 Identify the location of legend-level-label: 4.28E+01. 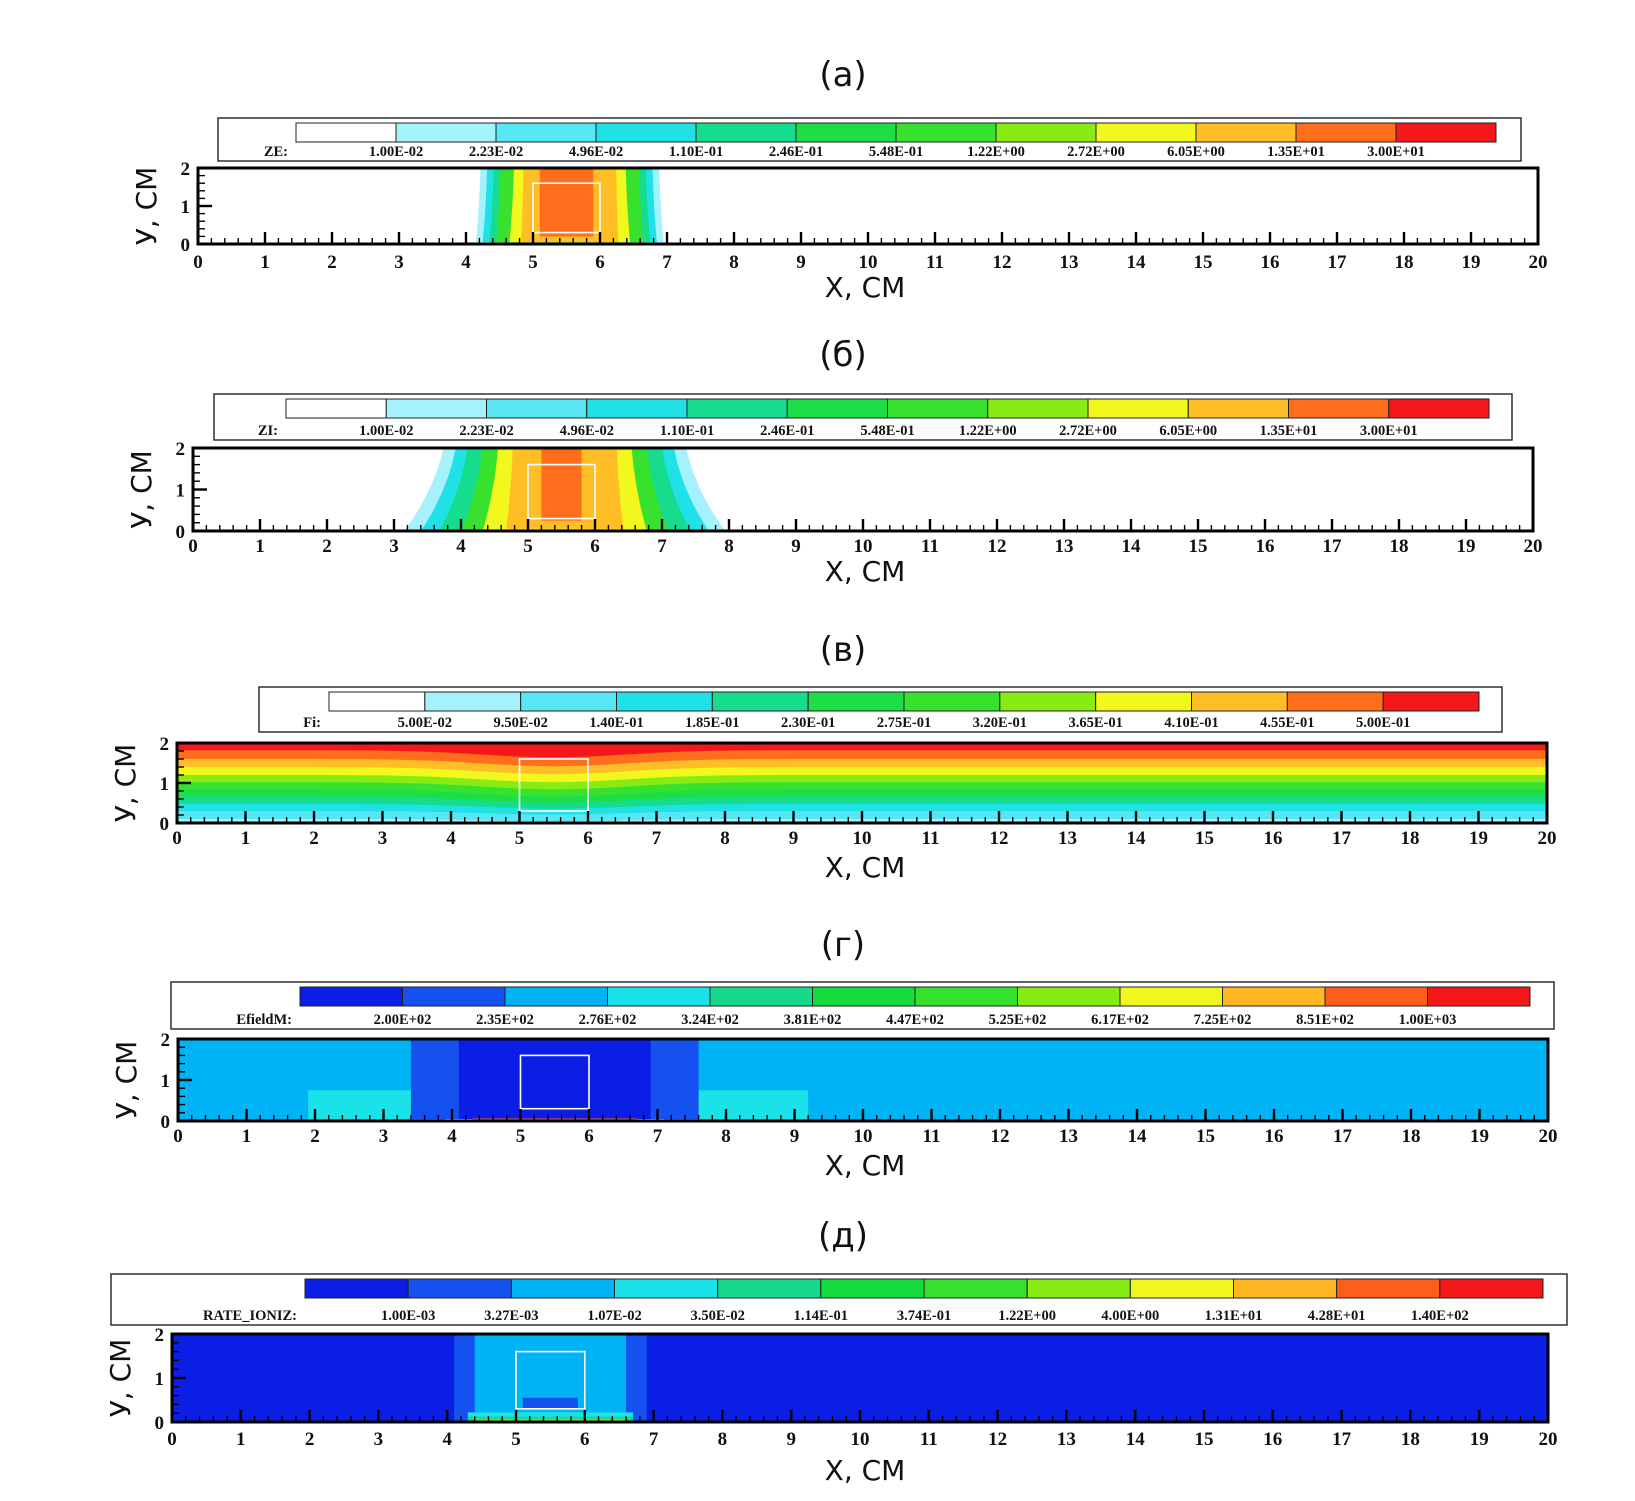
(1337, 1316).